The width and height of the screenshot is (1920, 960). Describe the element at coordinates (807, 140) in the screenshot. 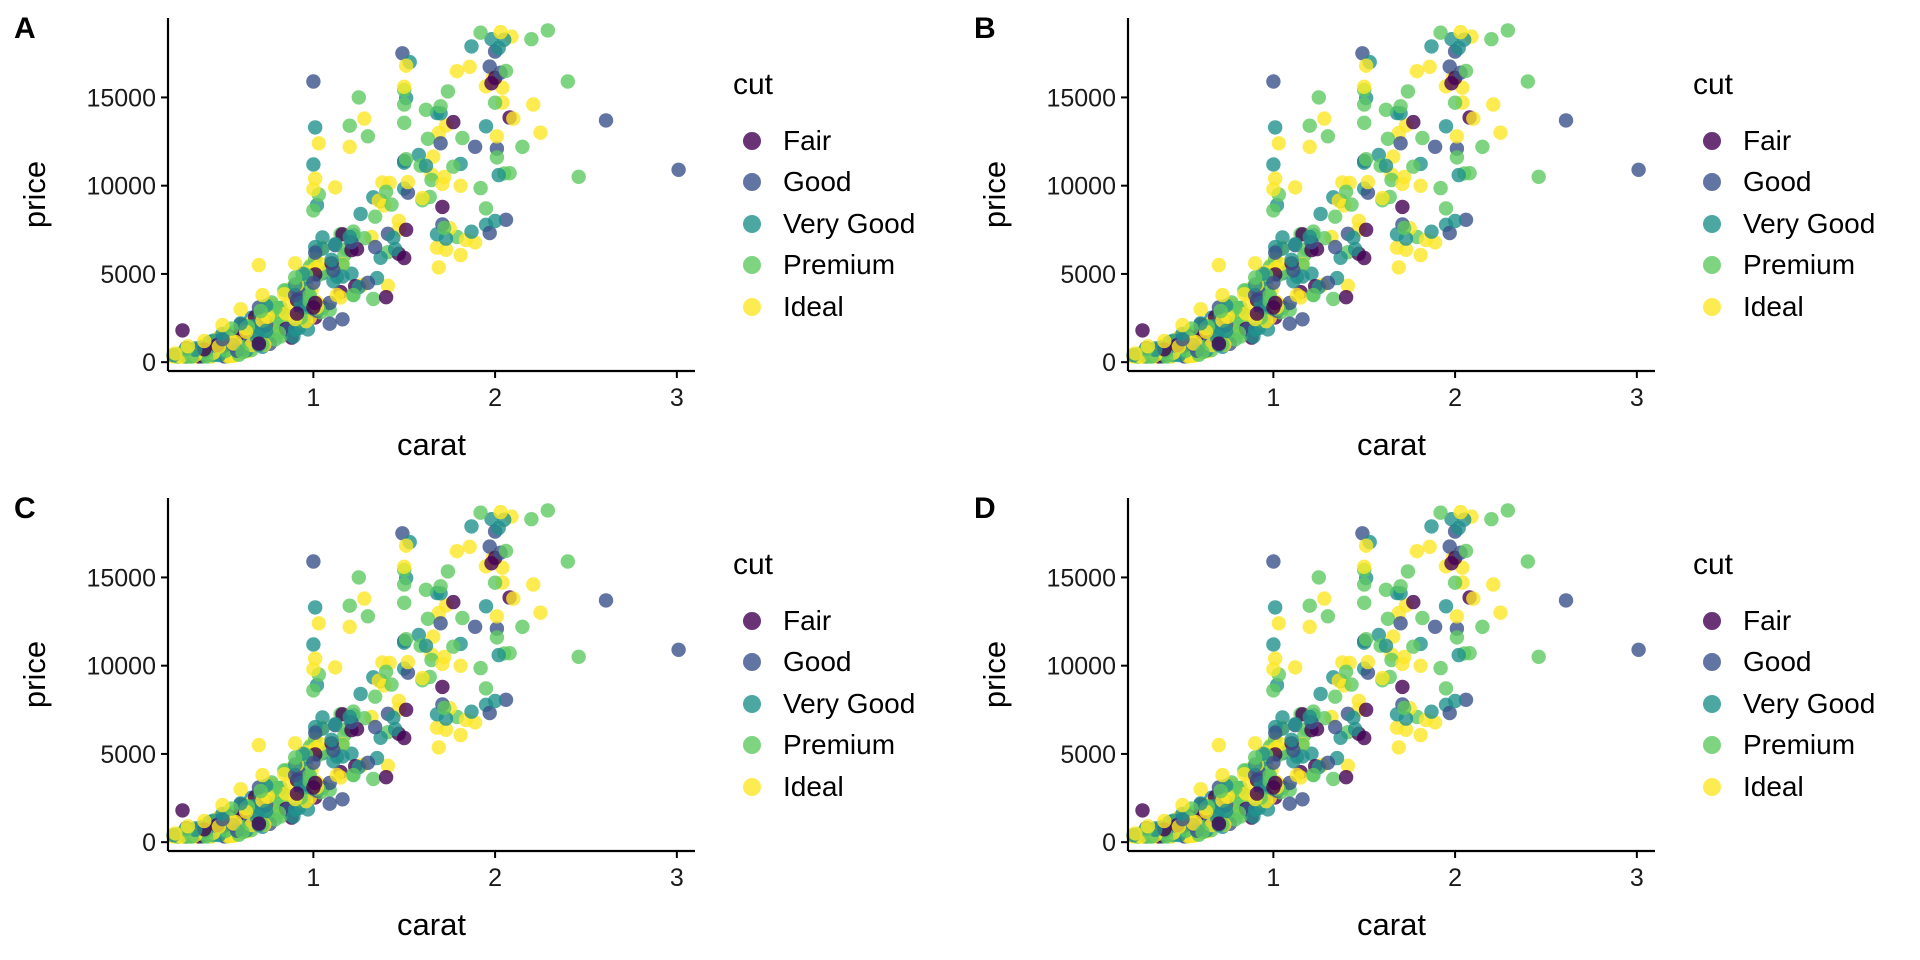

I see `legend-label: Fair` at that location.